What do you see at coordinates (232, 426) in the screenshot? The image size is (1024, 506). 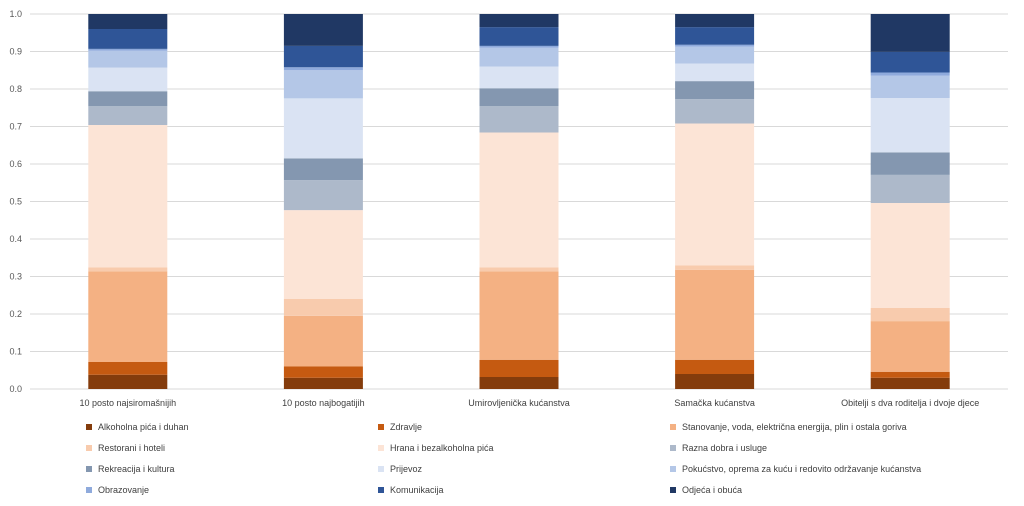 I see `legend-item: Alkoholna pića i duhan` at bounding box center [232, 426].